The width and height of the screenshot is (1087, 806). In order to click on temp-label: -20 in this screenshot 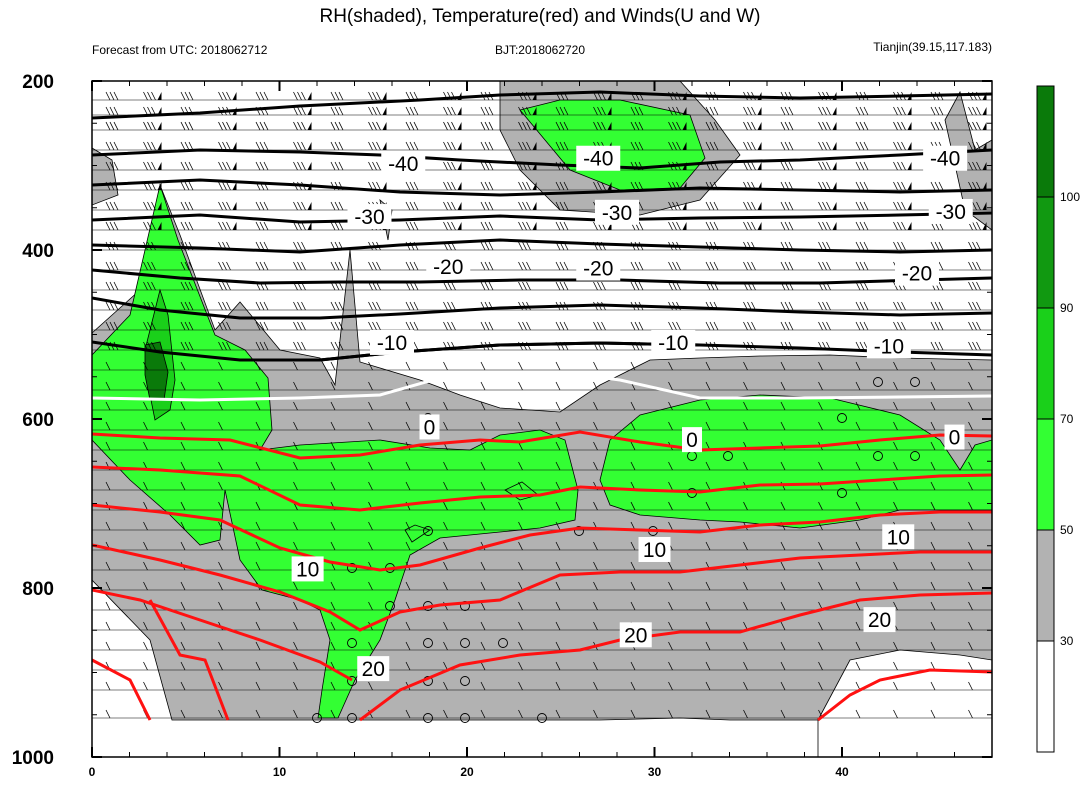, I will do `click(448, 267)`.